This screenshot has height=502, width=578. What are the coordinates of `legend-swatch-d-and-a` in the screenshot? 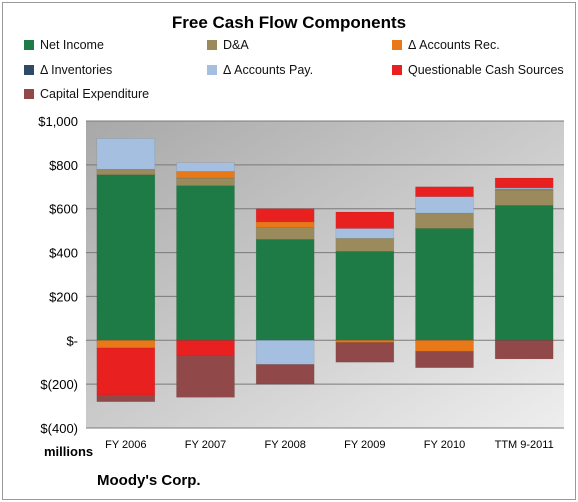 It's located at (212, 45).